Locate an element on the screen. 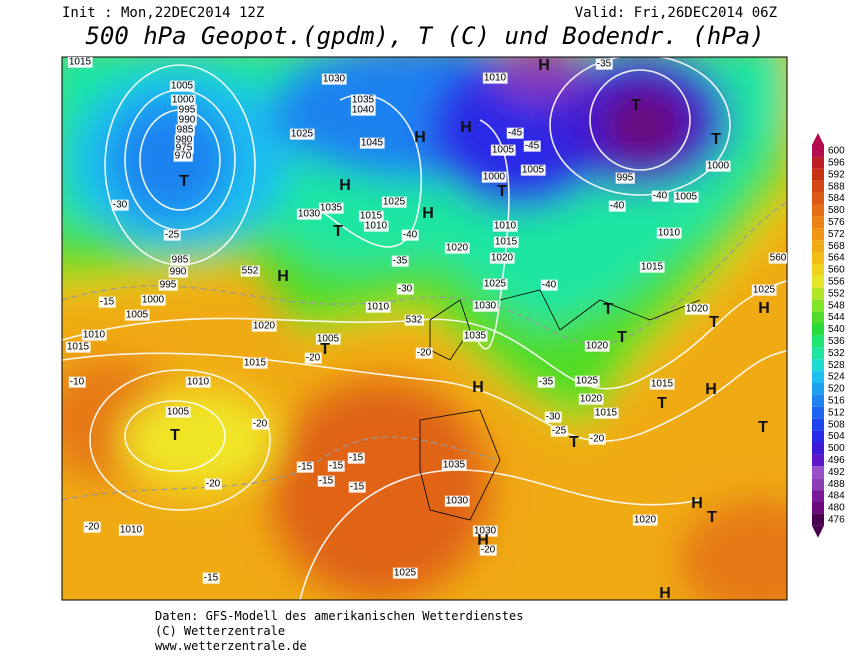  colorbar-label: 580 is located at coordinates (836, 210).